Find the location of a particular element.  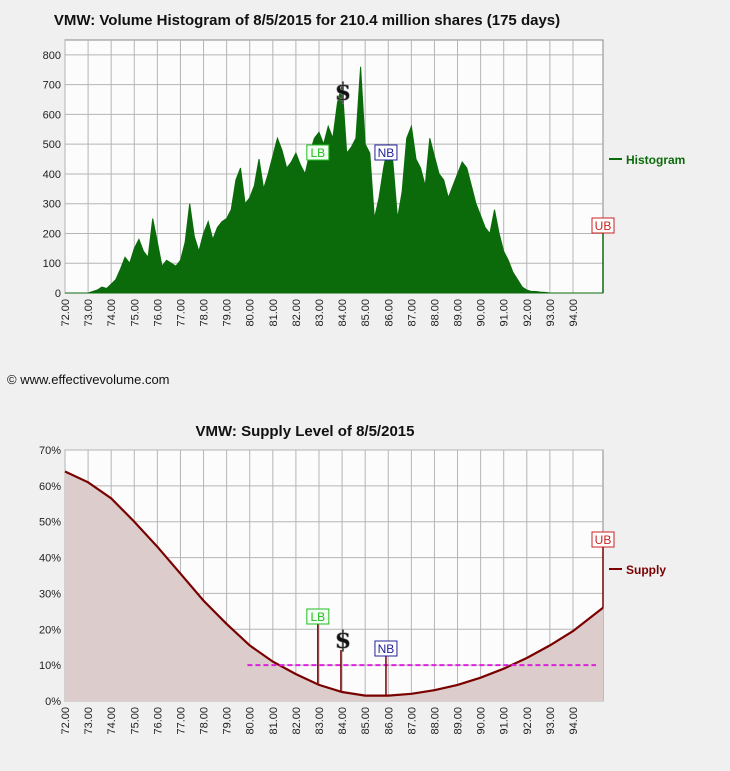

y-tick-label: 600 is located at coordinates (52, 115).